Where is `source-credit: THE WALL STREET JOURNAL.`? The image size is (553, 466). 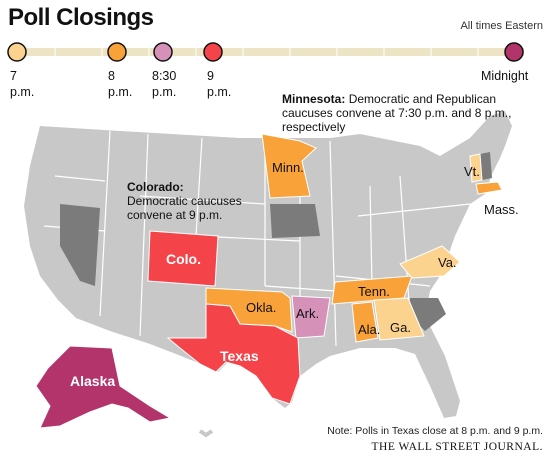 source-credit: THE WALL STREET JOURNAL. is located at coordinates (457, 447).